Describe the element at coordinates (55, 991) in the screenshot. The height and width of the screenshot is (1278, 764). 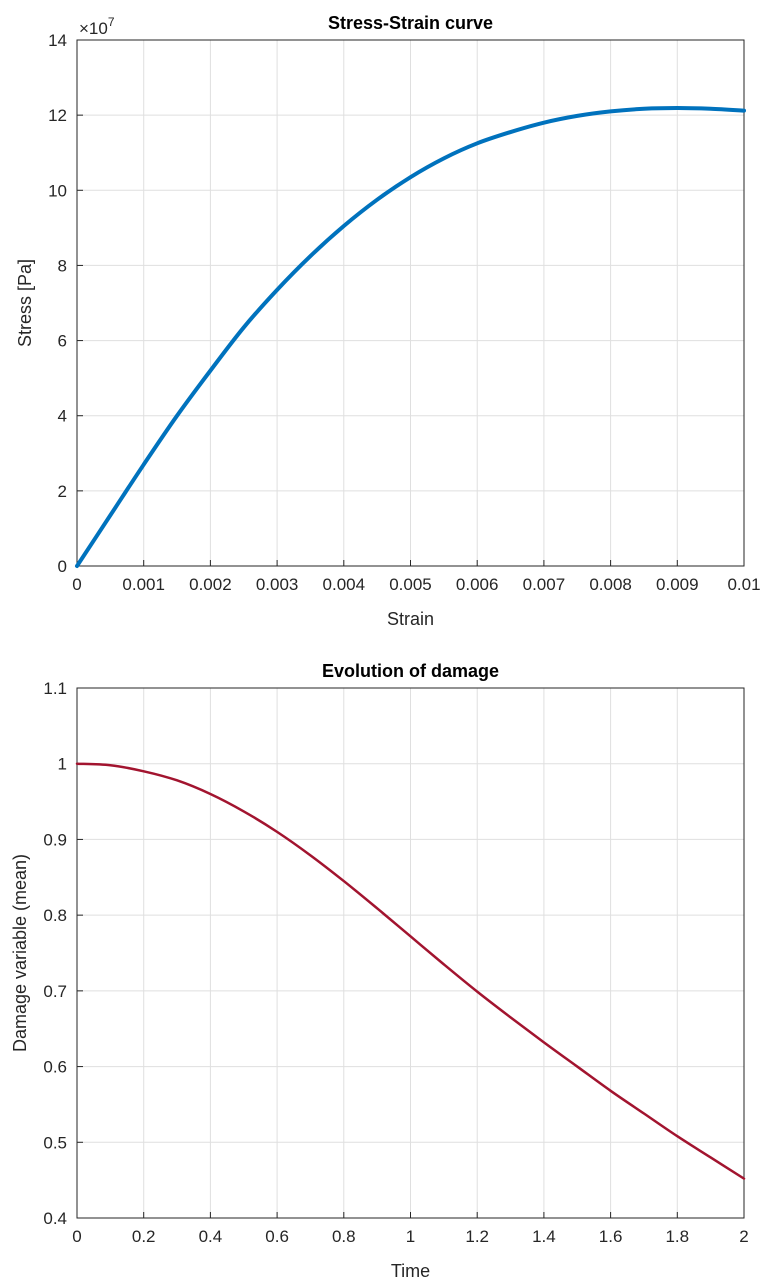
I see `y-tick-label: 0.7` at that location.